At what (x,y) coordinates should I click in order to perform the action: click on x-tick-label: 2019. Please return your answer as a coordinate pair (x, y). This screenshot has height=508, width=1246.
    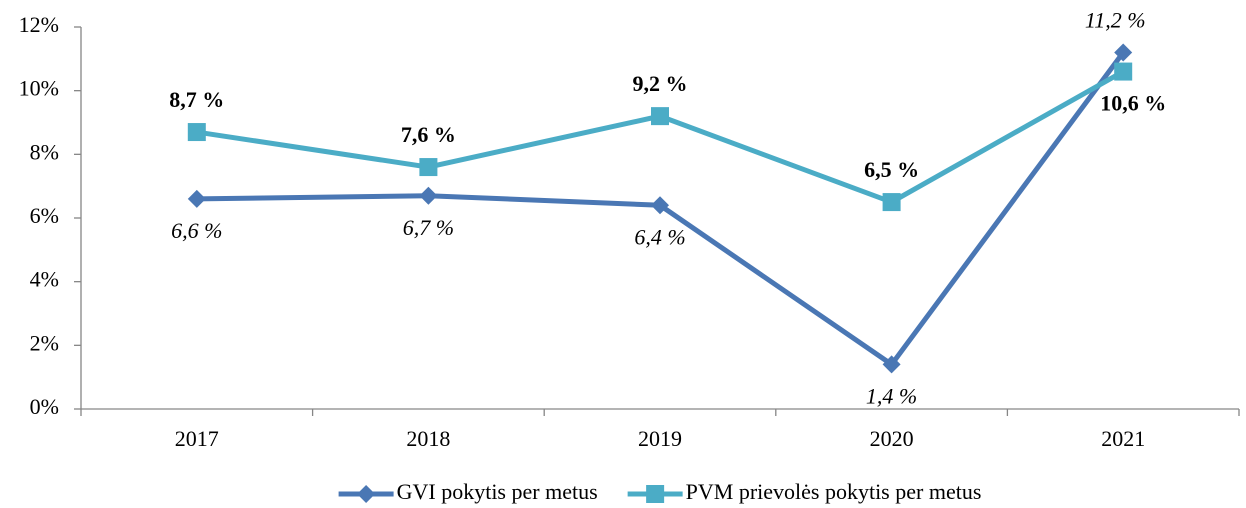
    Looking at the image, I should click on (660, 438).